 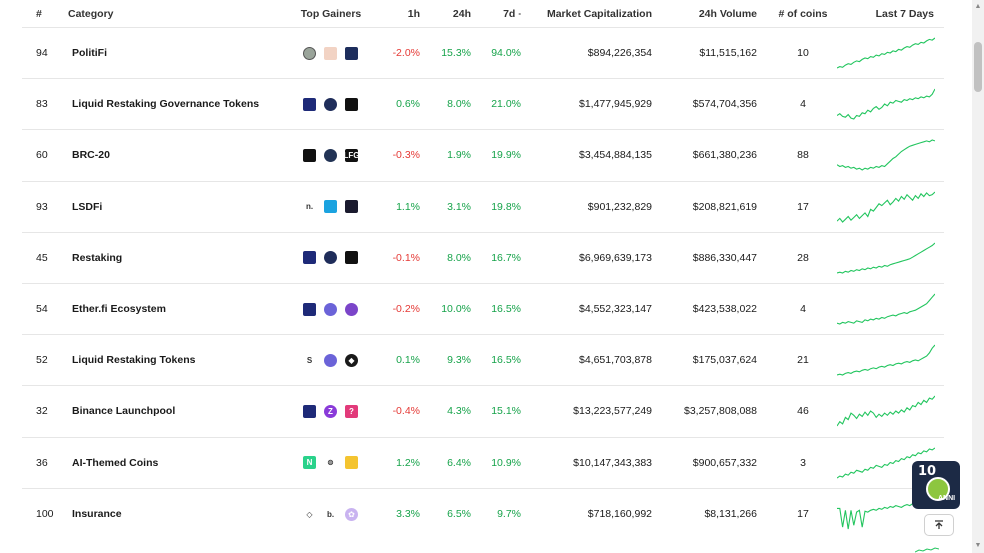 What do you see at coordinates (97, 257) in the screenshot?
I see `category-link: Restaking` at bounding box center [97, 257].